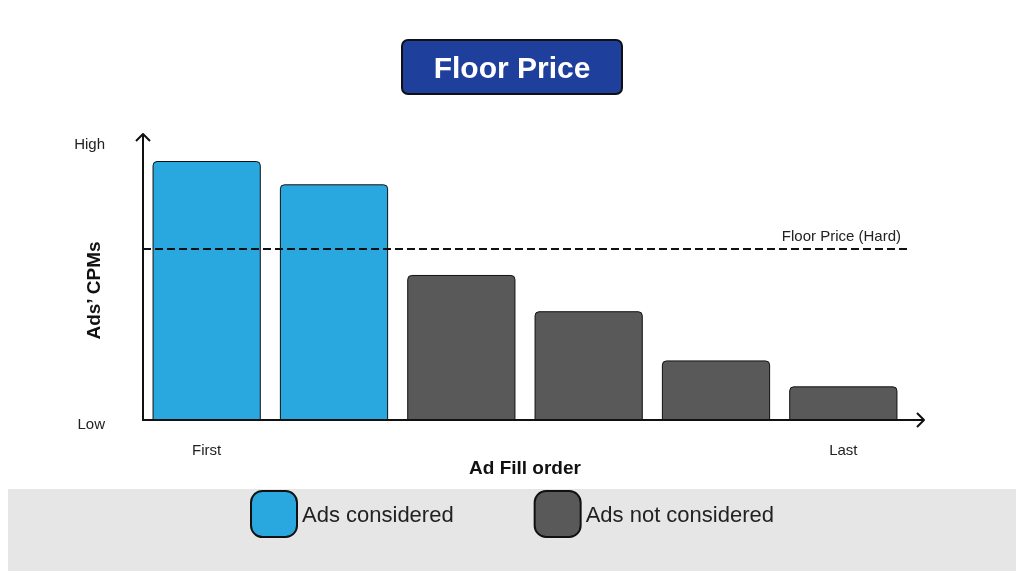 This screenshot has width=1024, height=579. Describe the element at coordinates (378, 514) in the screenshot. I see `legend-label: Ads considered` at that location.